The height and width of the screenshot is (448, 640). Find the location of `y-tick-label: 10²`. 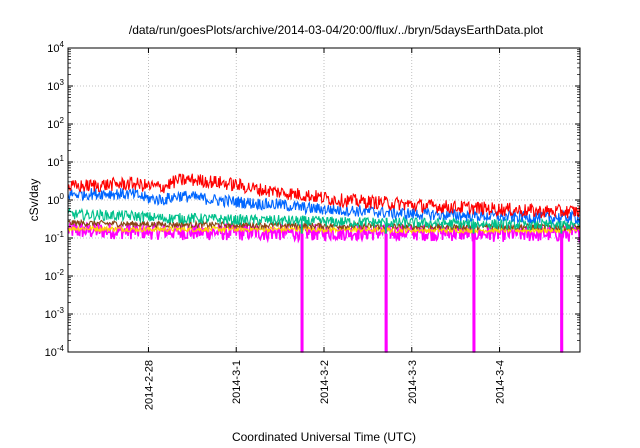

y-tick-label: 10² is located at coordinates (55, 123).